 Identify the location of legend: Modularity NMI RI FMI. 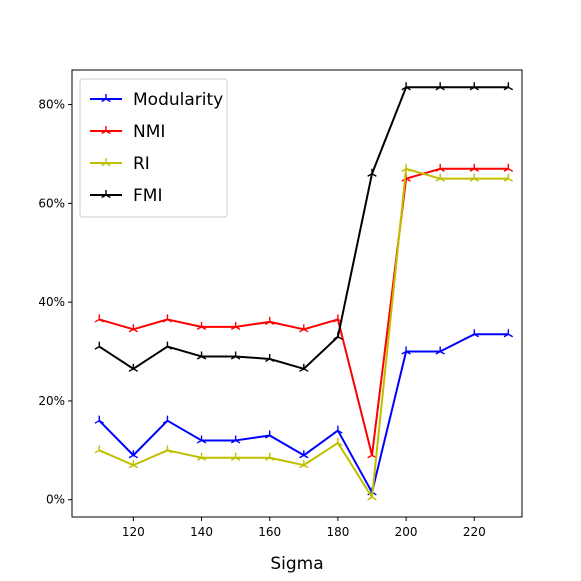
(153, 148).